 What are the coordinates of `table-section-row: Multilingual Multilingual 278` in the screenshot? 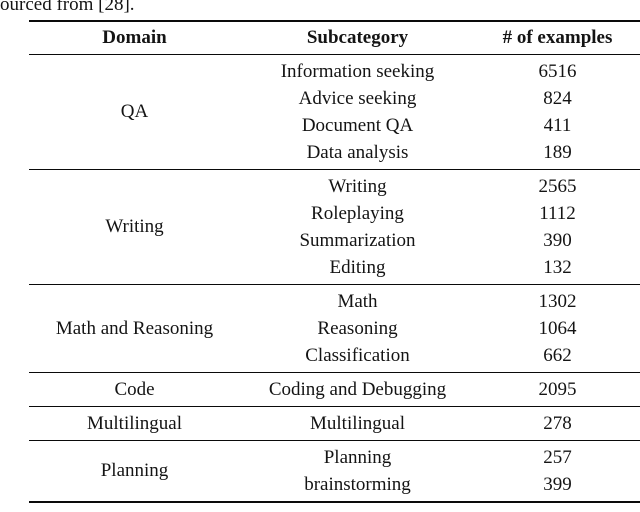 It's located at (334, 423).